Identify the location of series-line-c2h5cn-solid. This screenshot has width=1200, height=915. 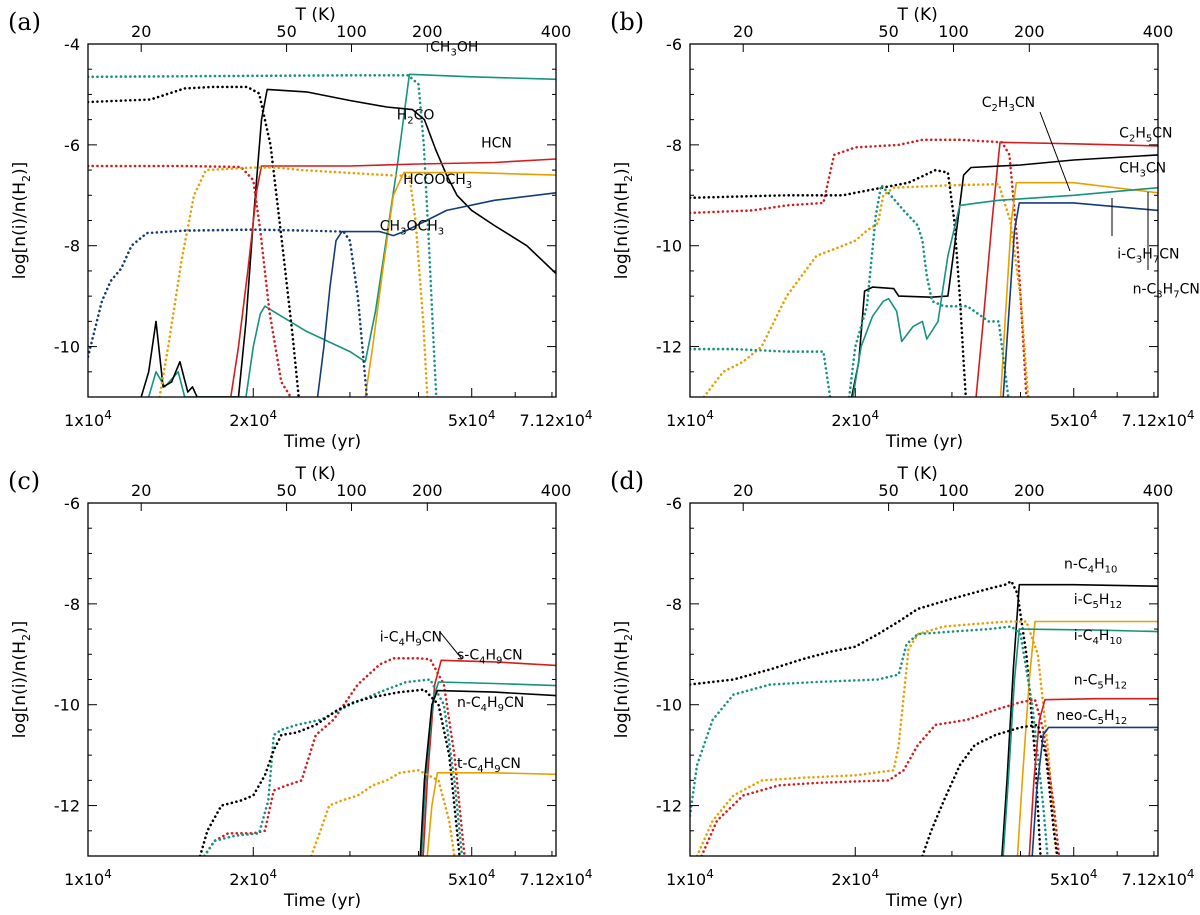
(1066, 269).